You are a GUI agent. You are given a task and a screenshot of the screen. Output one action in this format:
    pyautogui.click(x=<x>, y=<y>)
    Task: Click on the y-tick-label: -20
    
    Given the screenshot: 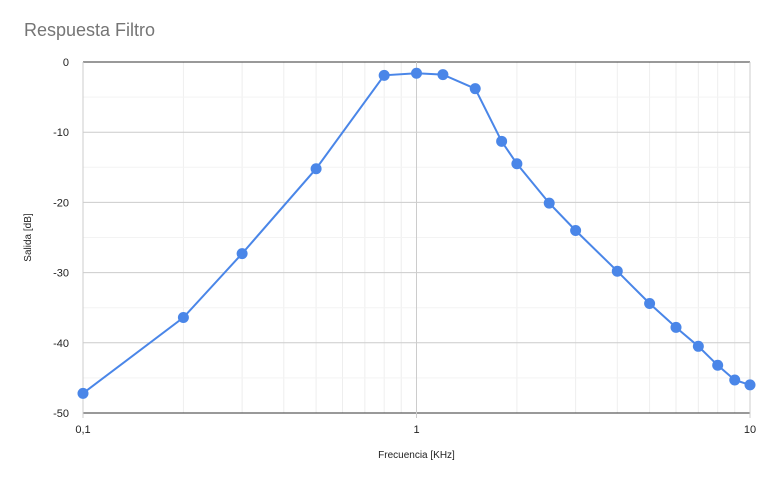 What is the action you would take?
    pyautogui.click(x=61, y=203)
    